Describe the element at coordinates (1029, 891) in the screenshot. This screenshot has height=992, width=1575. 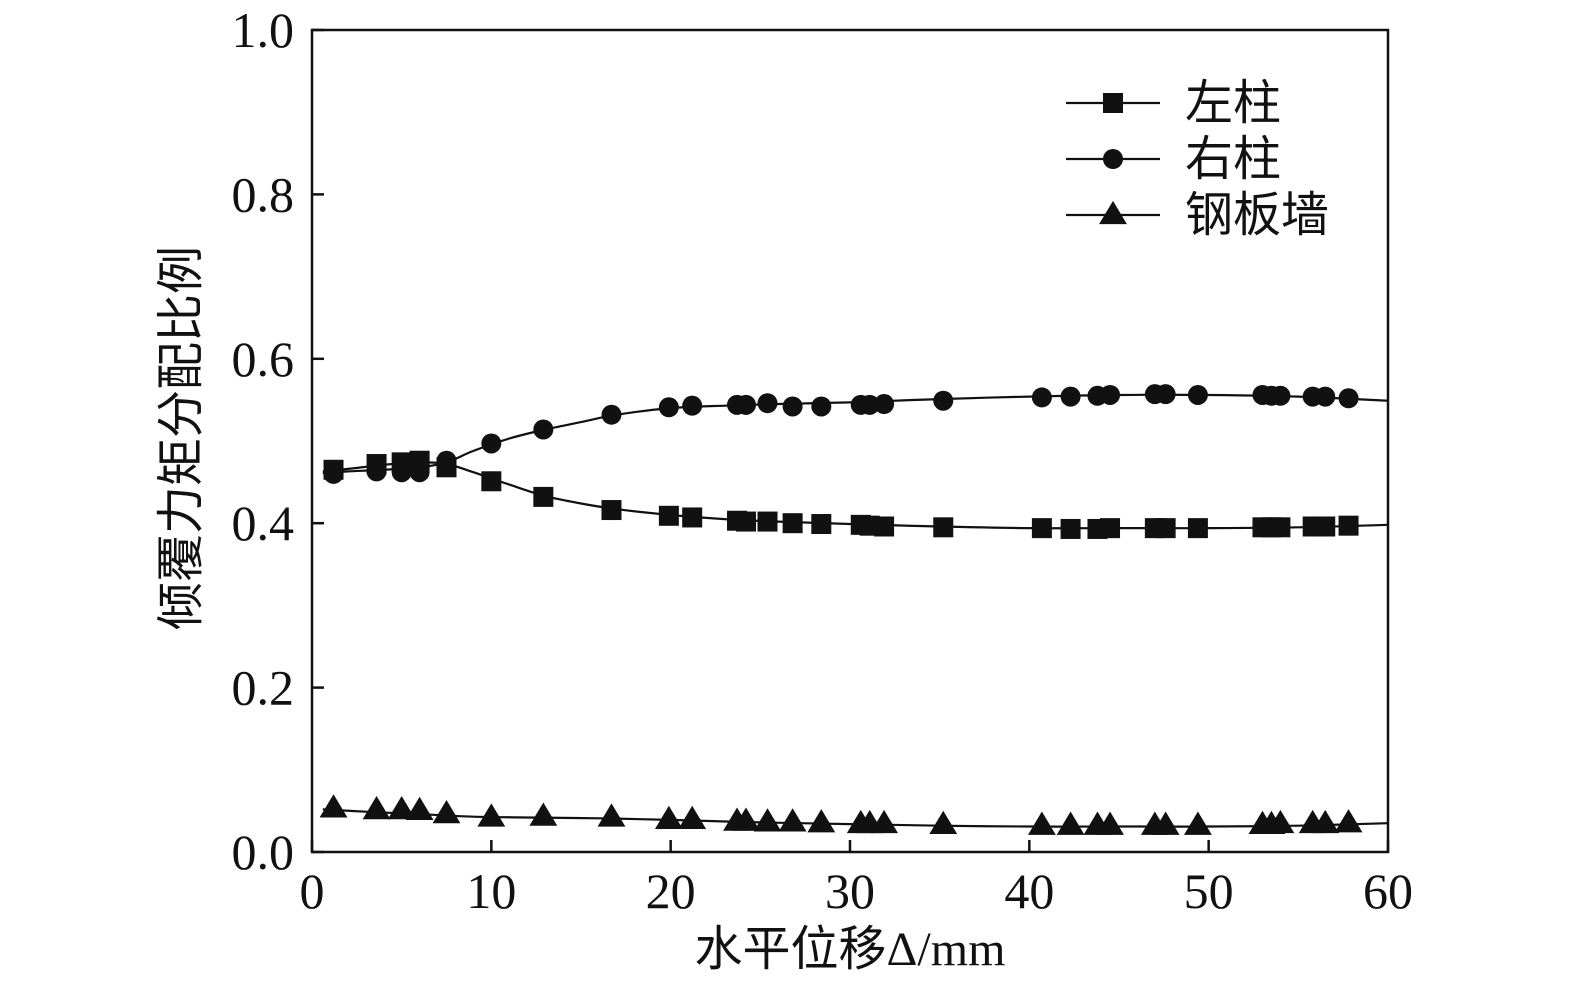
I see `x-tick-label: 40` at that location.